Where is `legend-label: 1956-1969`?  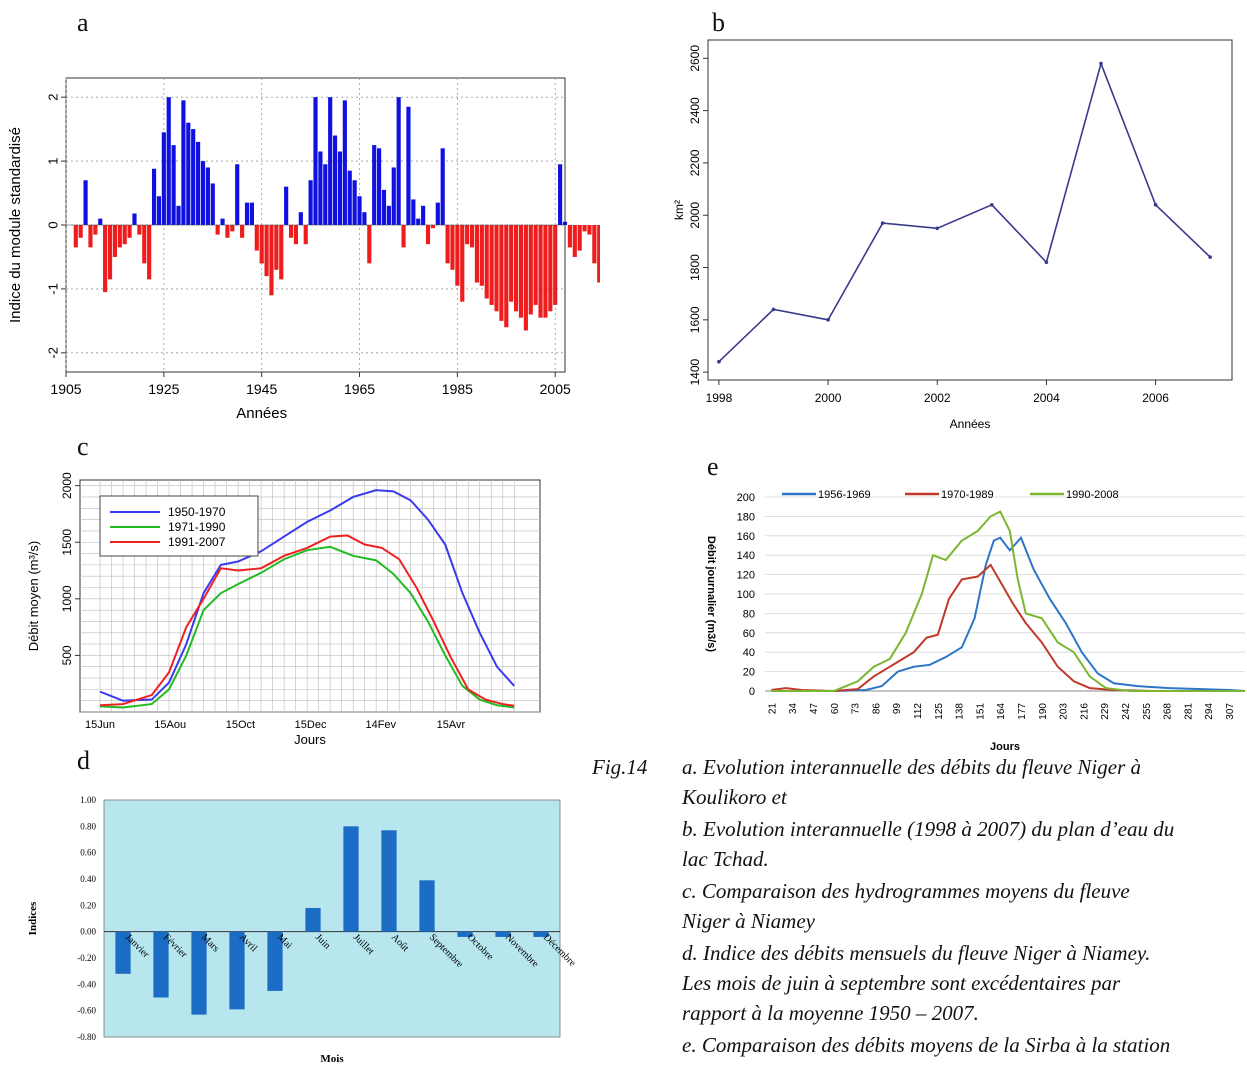
legend-label: 1956-1969 is located at coordinates (844, 495).